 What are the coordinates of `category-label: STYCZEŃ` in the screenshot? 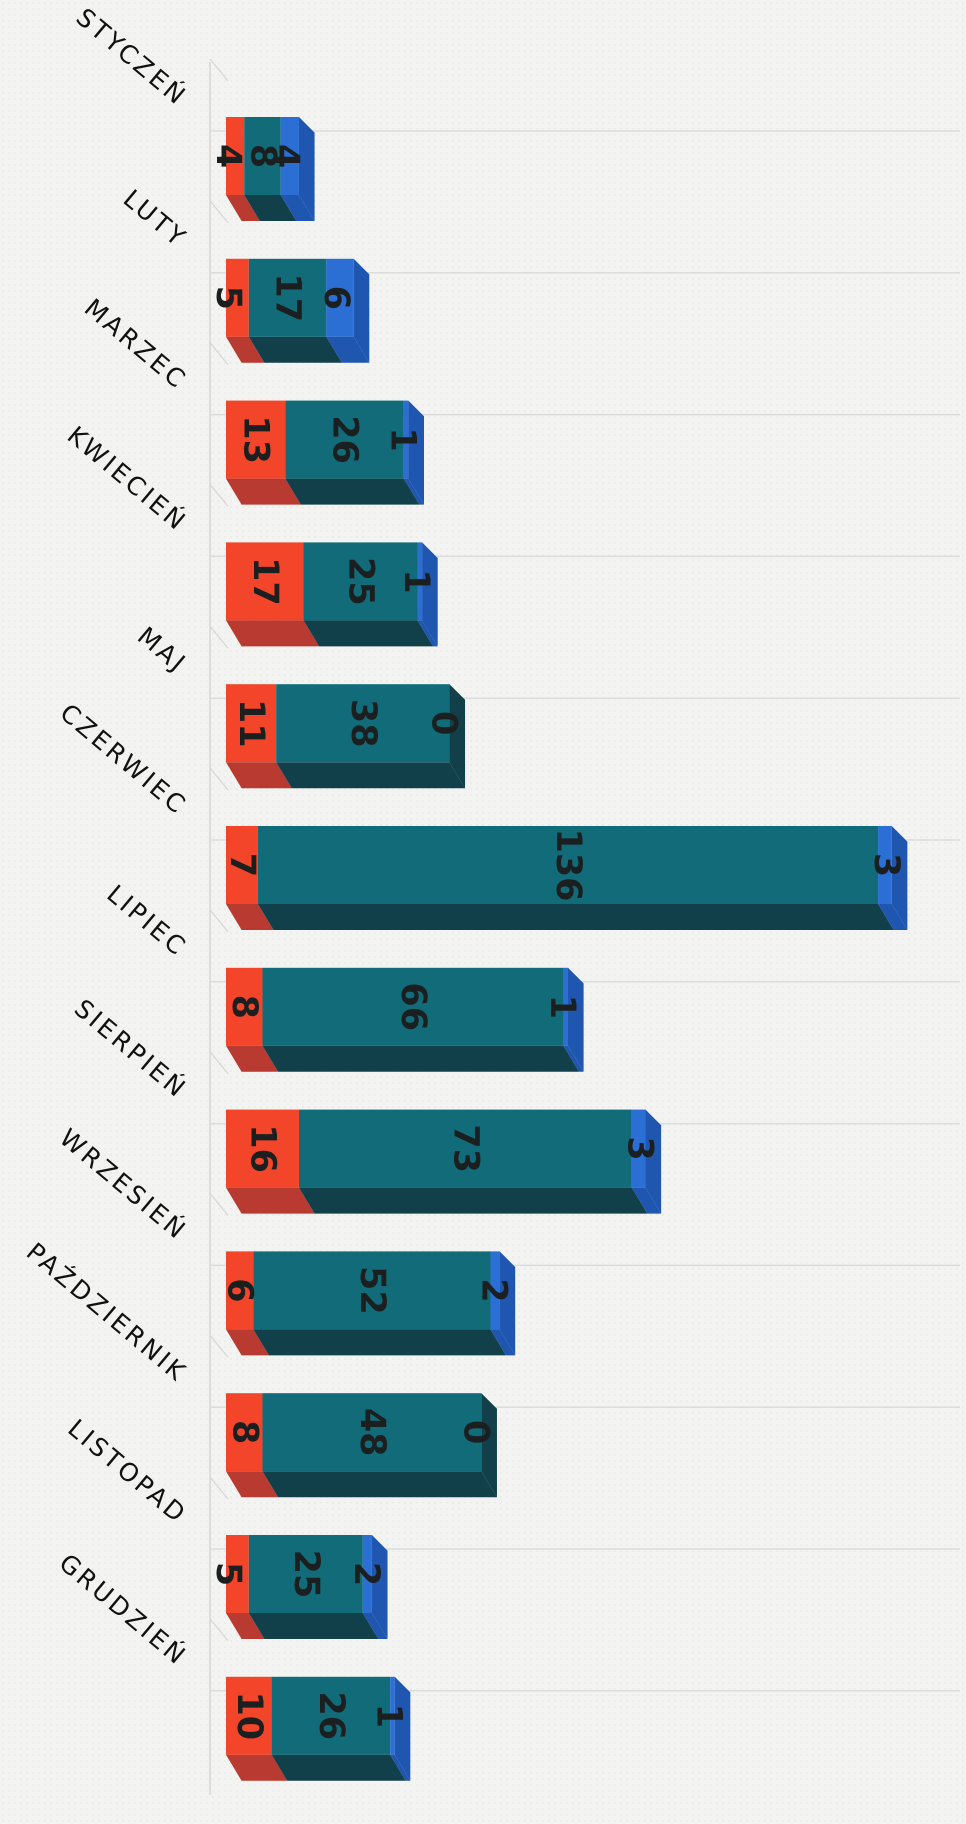 It's located at (132, 57).